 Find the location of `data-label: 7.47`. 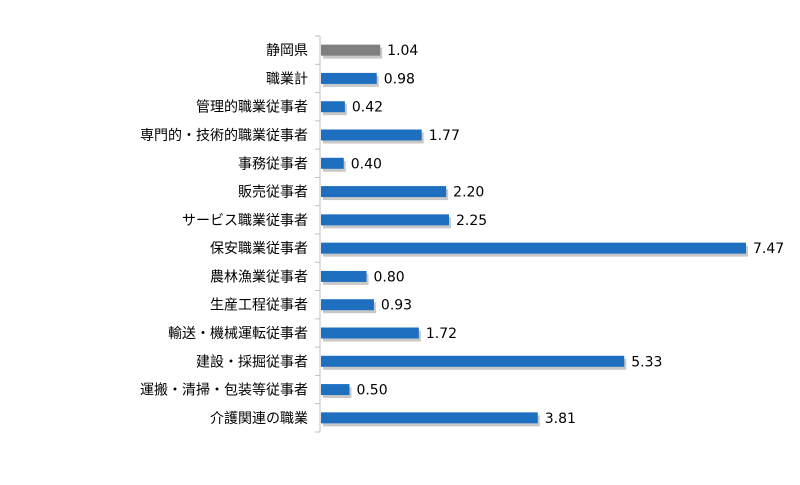

data-label: 7.47 is located at coordinates (768, 249).